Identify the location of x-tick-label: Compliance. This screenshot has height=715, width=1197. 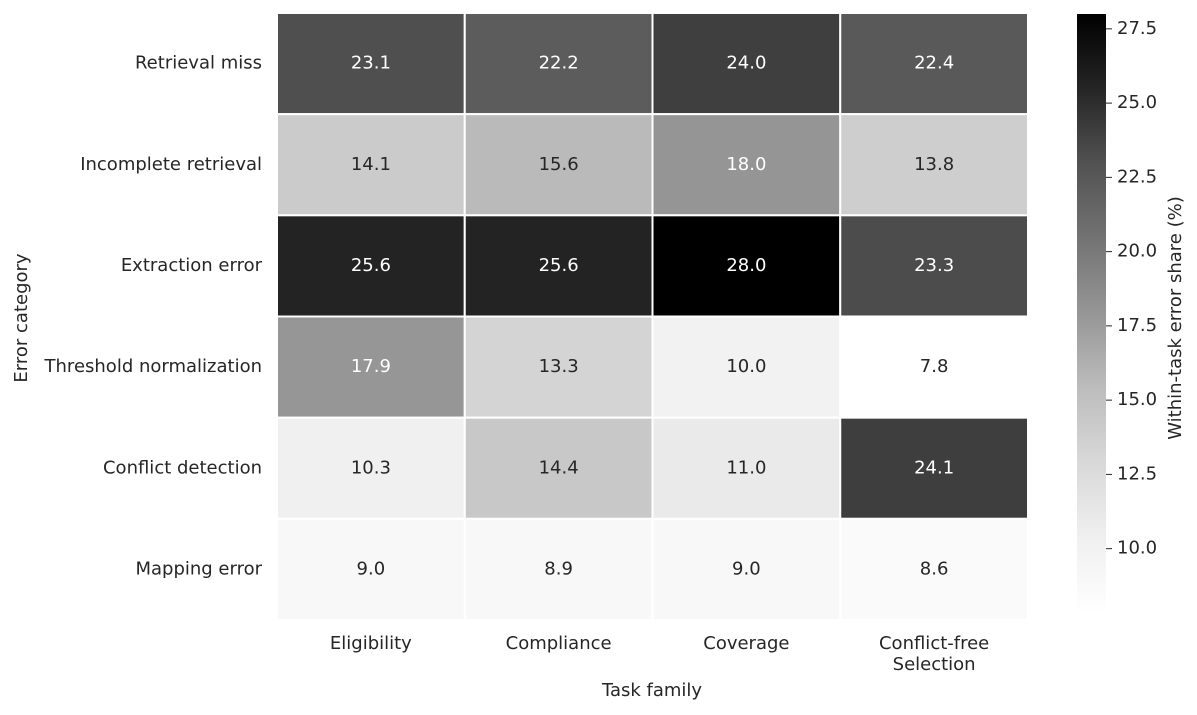
(558, 643).